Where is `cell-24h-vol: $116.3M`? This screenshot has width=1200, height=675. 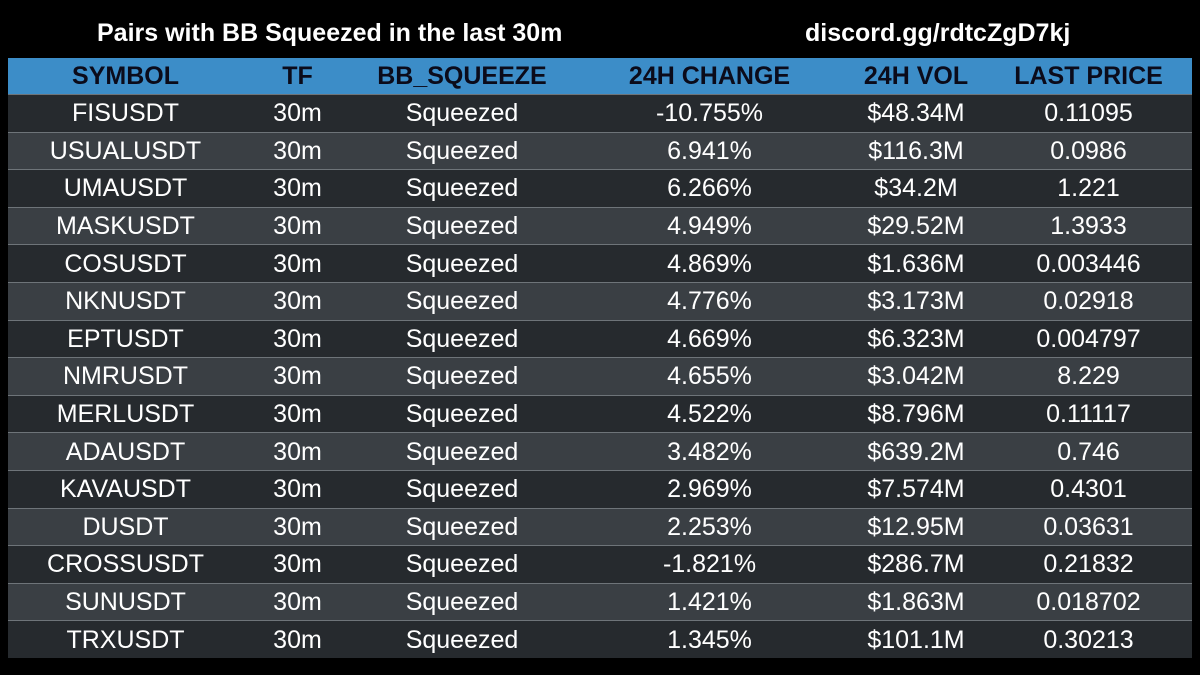
cell-24h-vol: $116.3M is located at coordinates (916, 150).